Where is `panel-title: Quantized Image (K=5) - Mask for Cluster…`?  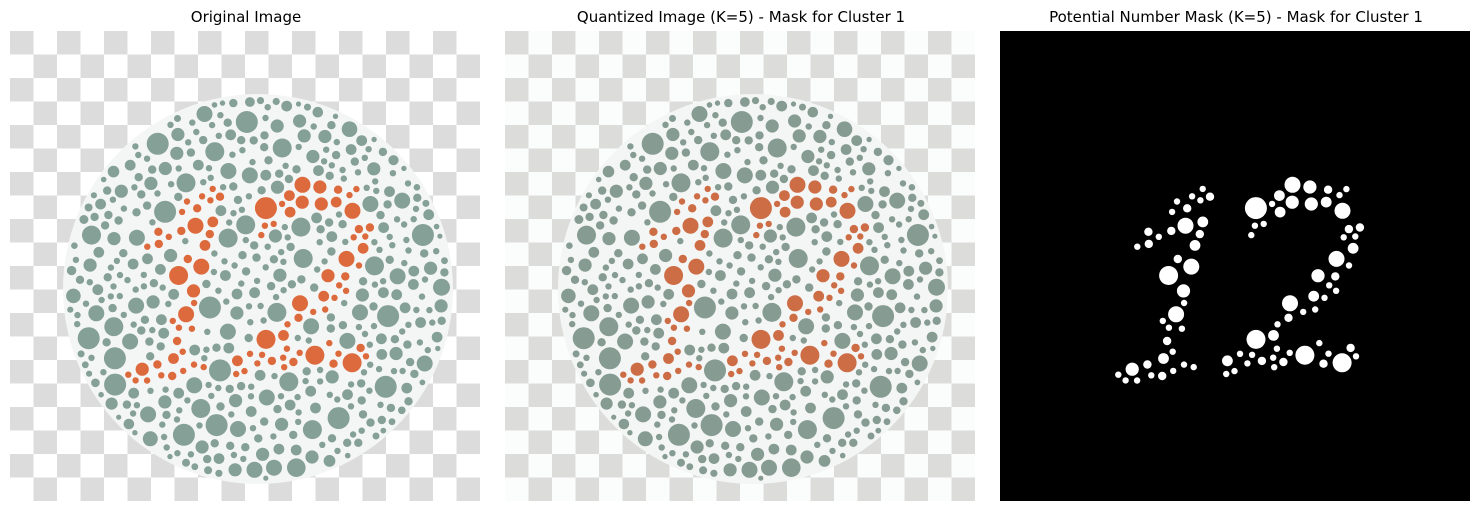 panel-title: Quantized Image (K=5) - Mask for Cluster… is located at coordinates (741, 17).